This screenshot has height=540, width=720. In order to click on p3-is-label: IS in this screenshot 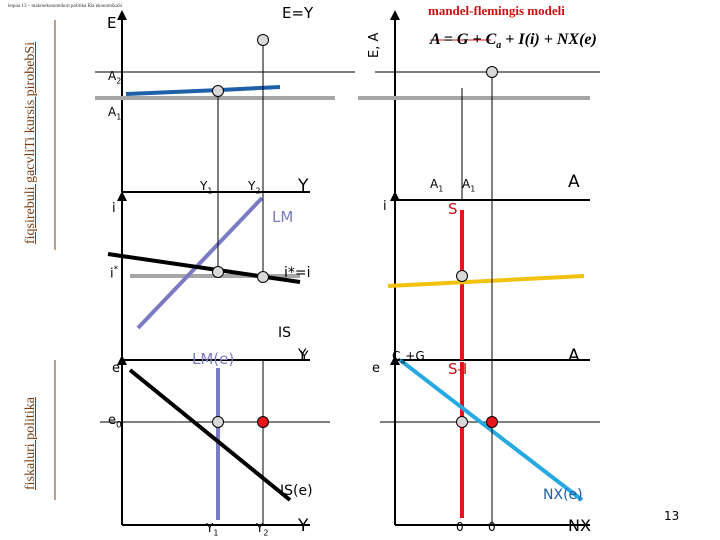, I will do `click(285, 333)`.